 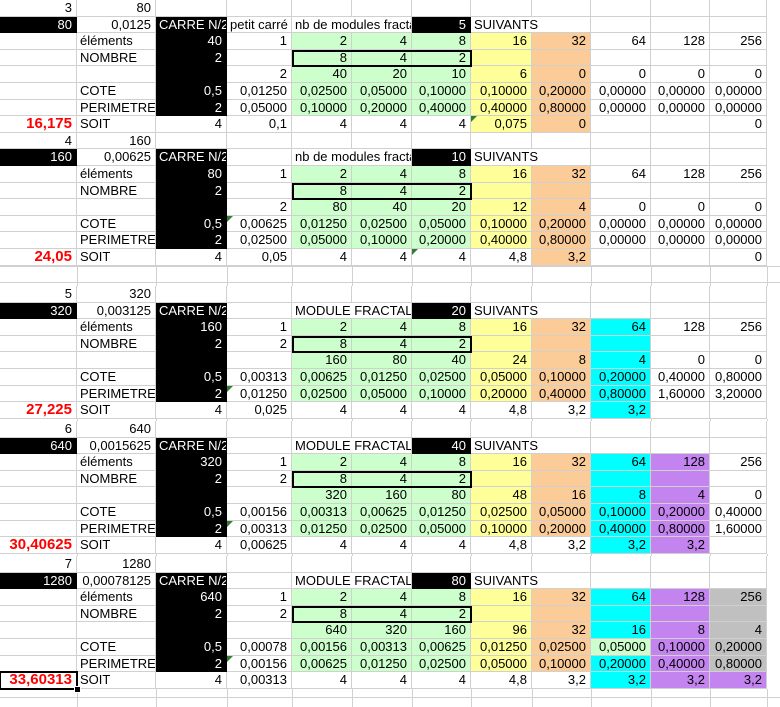 I want to click on cell-b3-r1-E, so click(x=322, y=294).